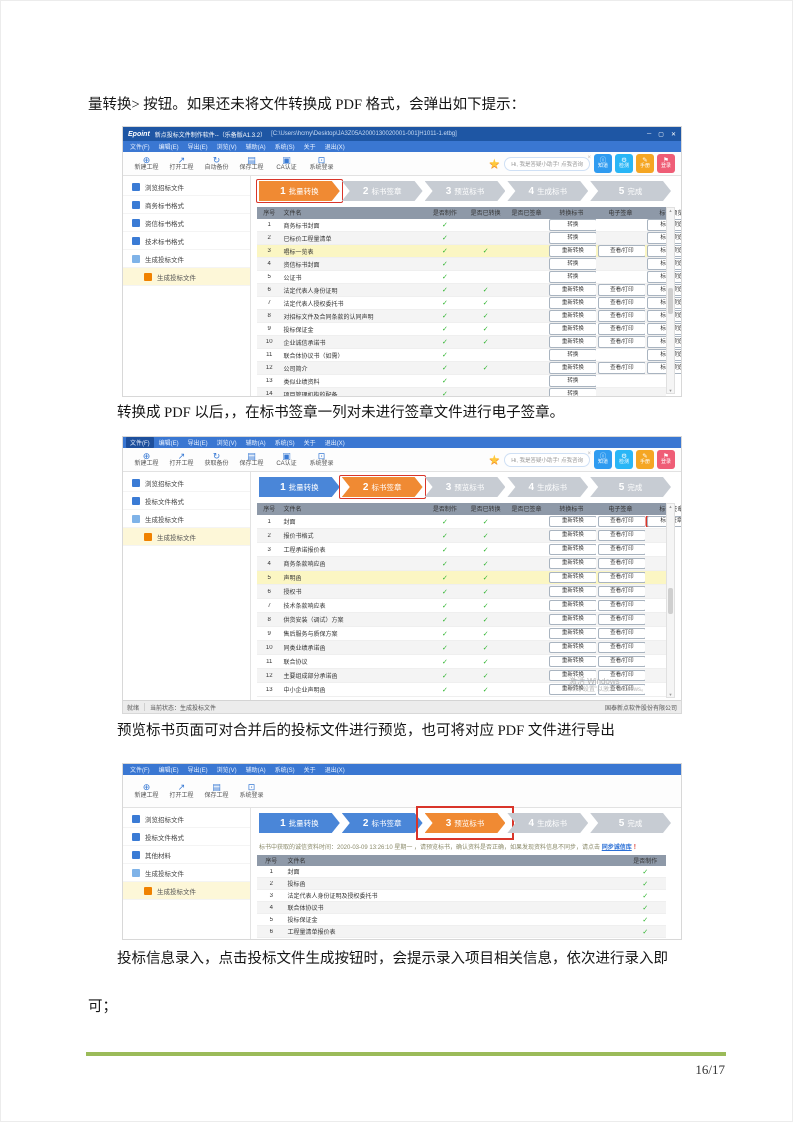 Image resolution: width=793 pixels, height=1122 pixels. What do you see at coordinates (670, 301) in the screenshot?
I see `scrollbar-thumb` at bounding box center [670, 301].